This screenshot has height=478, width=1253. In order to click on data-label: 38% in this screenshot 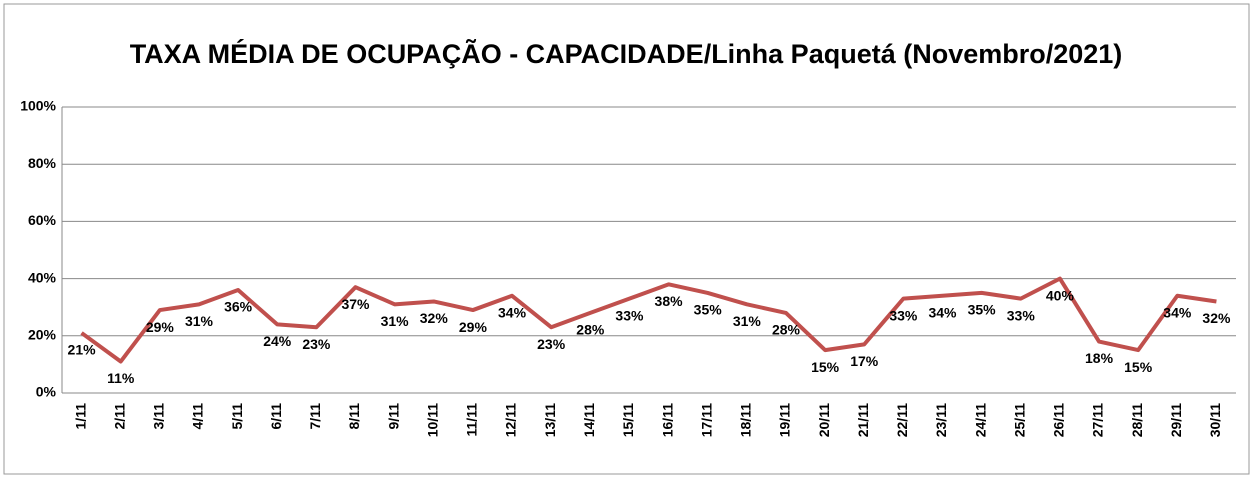, I will do `click(669, 301)`.